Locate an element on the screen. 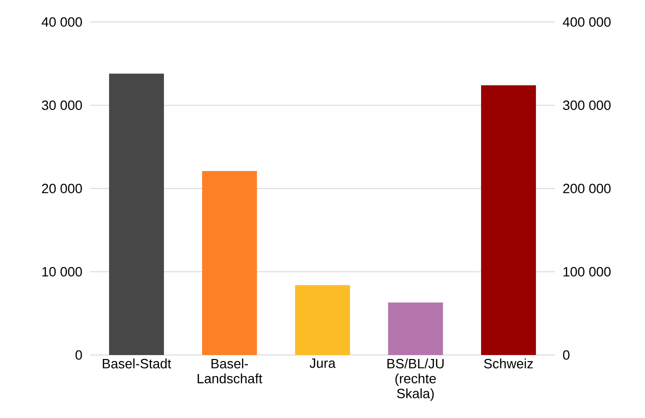 This screenshot has width=645, height=418. y2-tick-label: 0 is located at coordinates (566, 355).